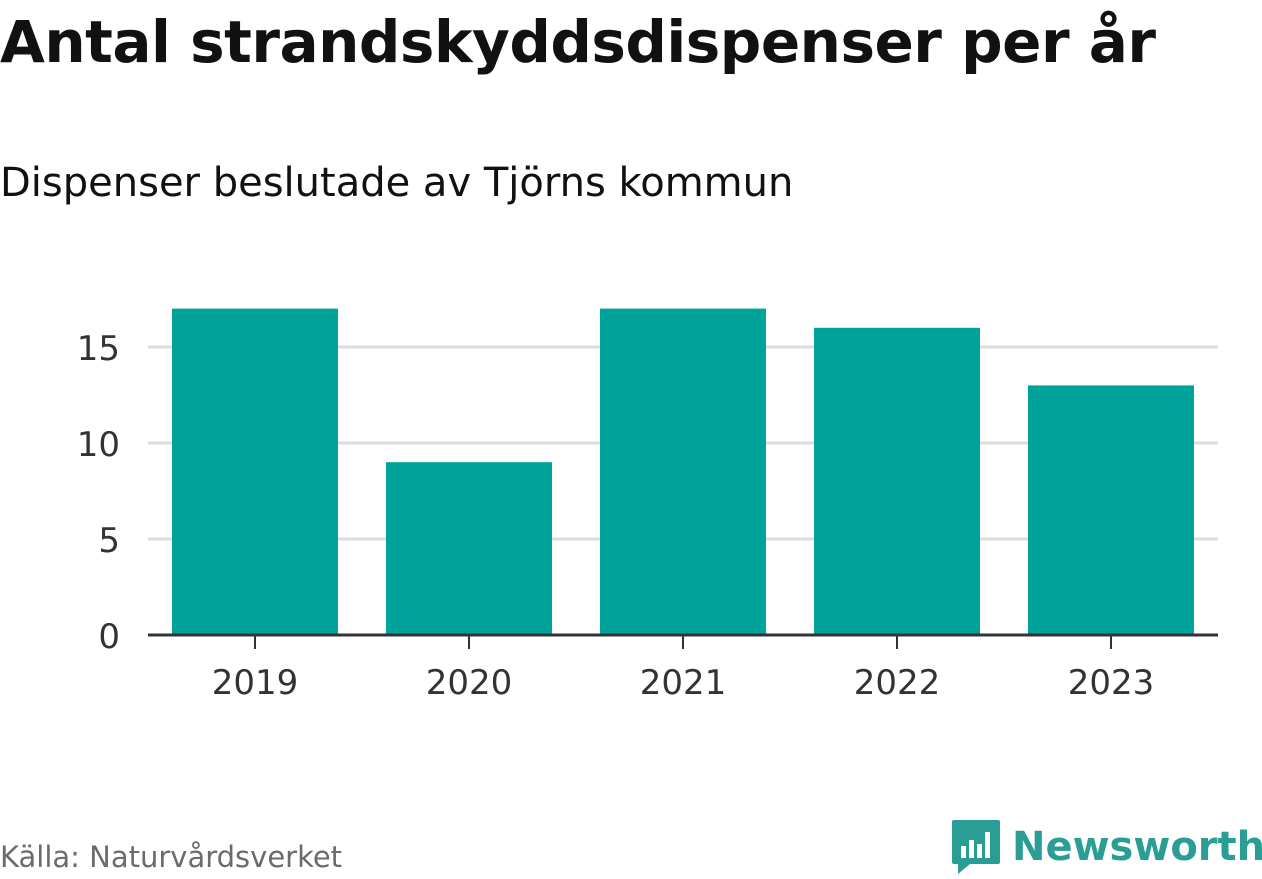 The width and height of the screenshot is (1262, 879). Describe the element at coordinates (255, 471) in the screenshot. I see `bar-2019` at that location.